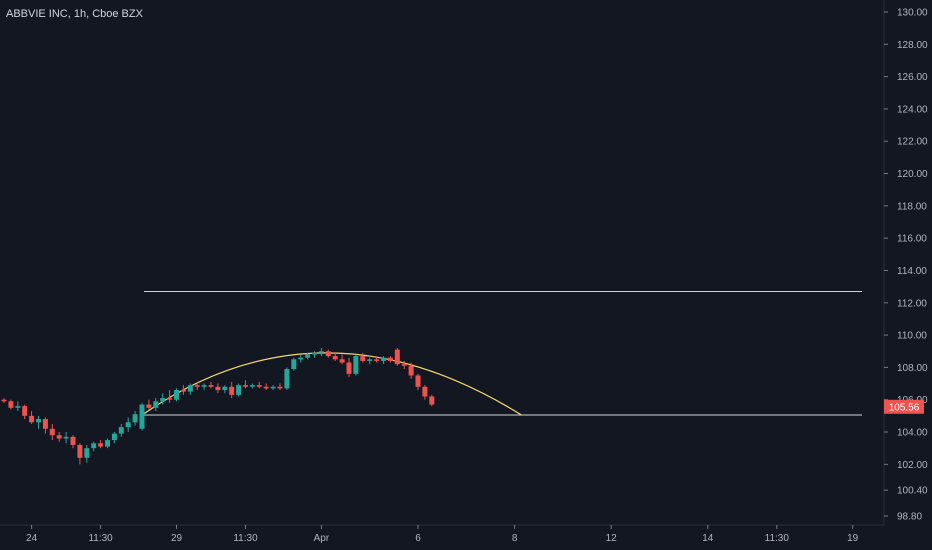 This screenshot has width=932, height=550. Describe the element at coordinates (177, 538) in the screenshot. I see `time-tick-label: 29` at that location.